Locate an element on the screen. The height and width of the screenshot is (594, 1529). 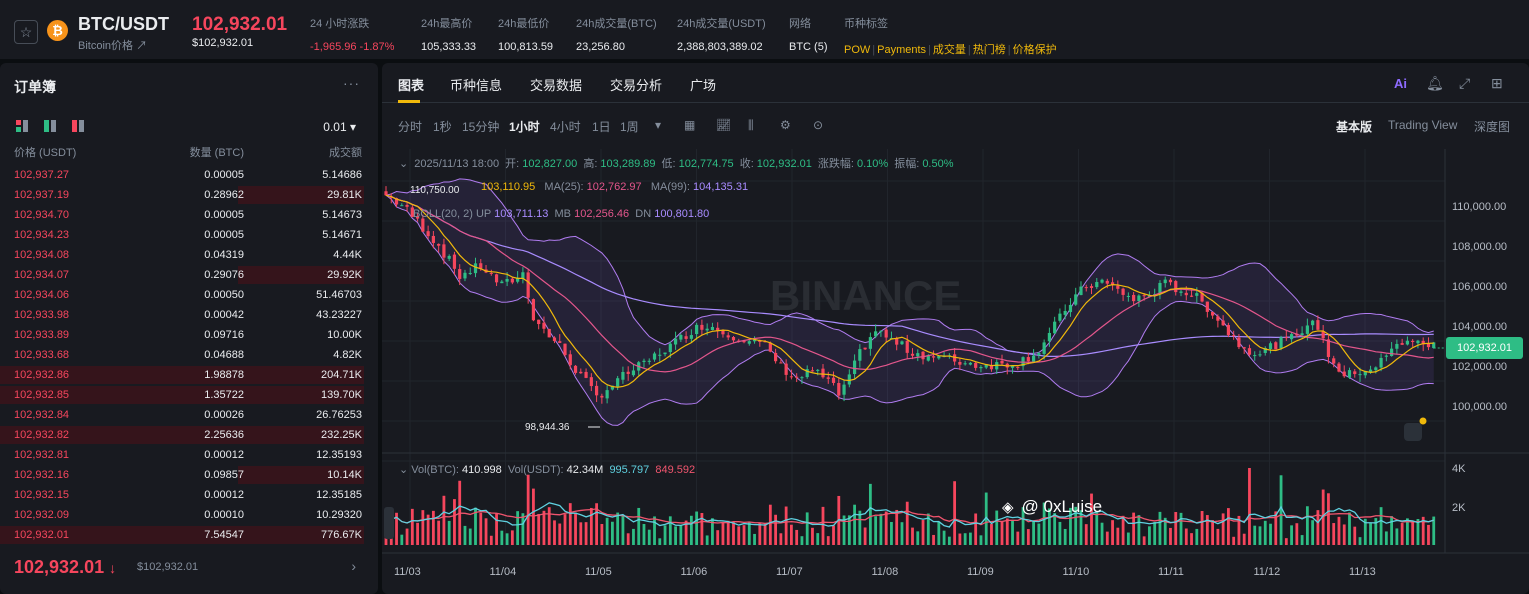
interval-1h: 1小时 is located at coordinates (524, 127).